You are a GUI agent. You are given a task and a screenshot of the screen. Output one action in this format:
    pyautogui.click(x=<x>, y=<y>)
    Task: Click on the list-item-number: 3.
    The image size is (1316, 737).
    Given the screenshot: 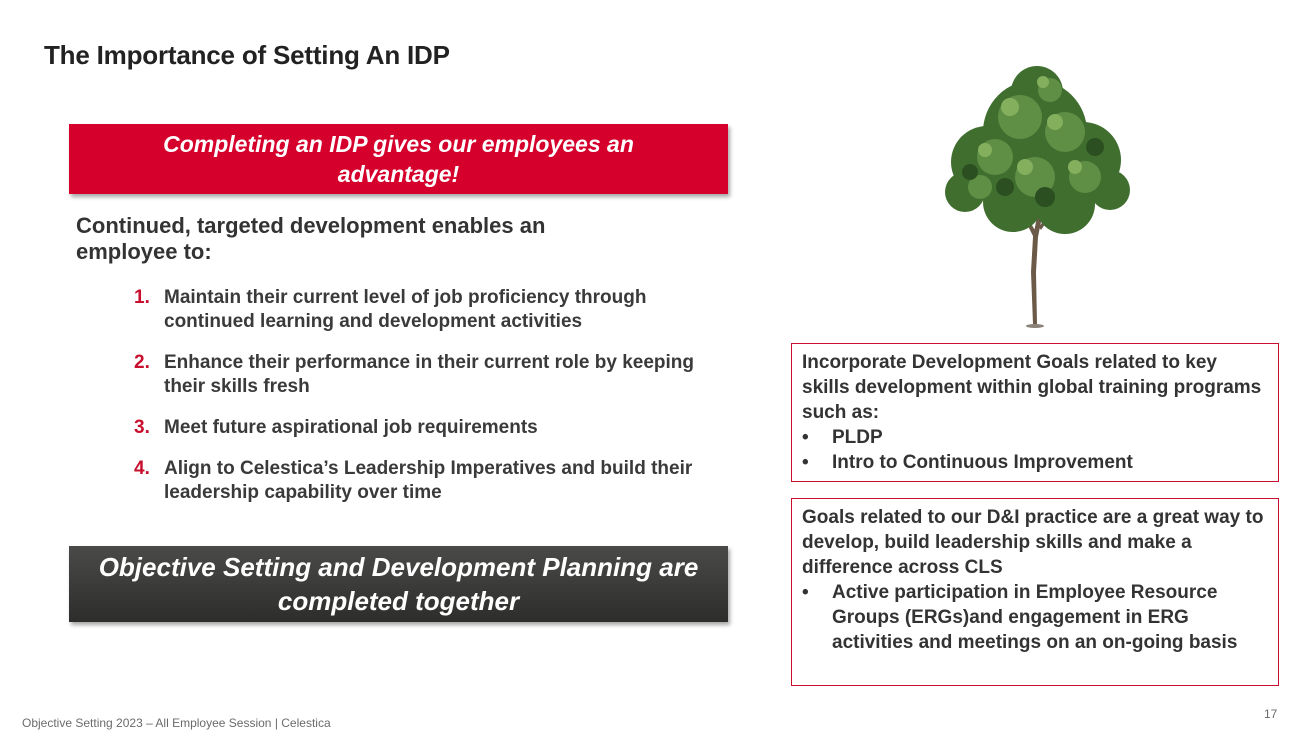 What is the action you would take?
    pyautogui.click(x=142, y=427)
    